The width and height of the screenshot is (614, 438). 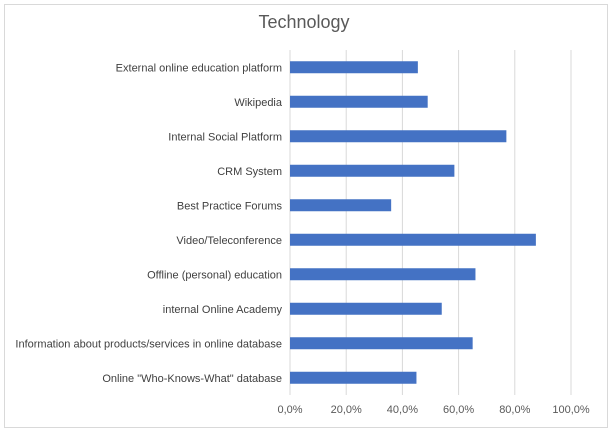 I want to click on x-tick-label: 0,0%, so click(x=289, y=410).